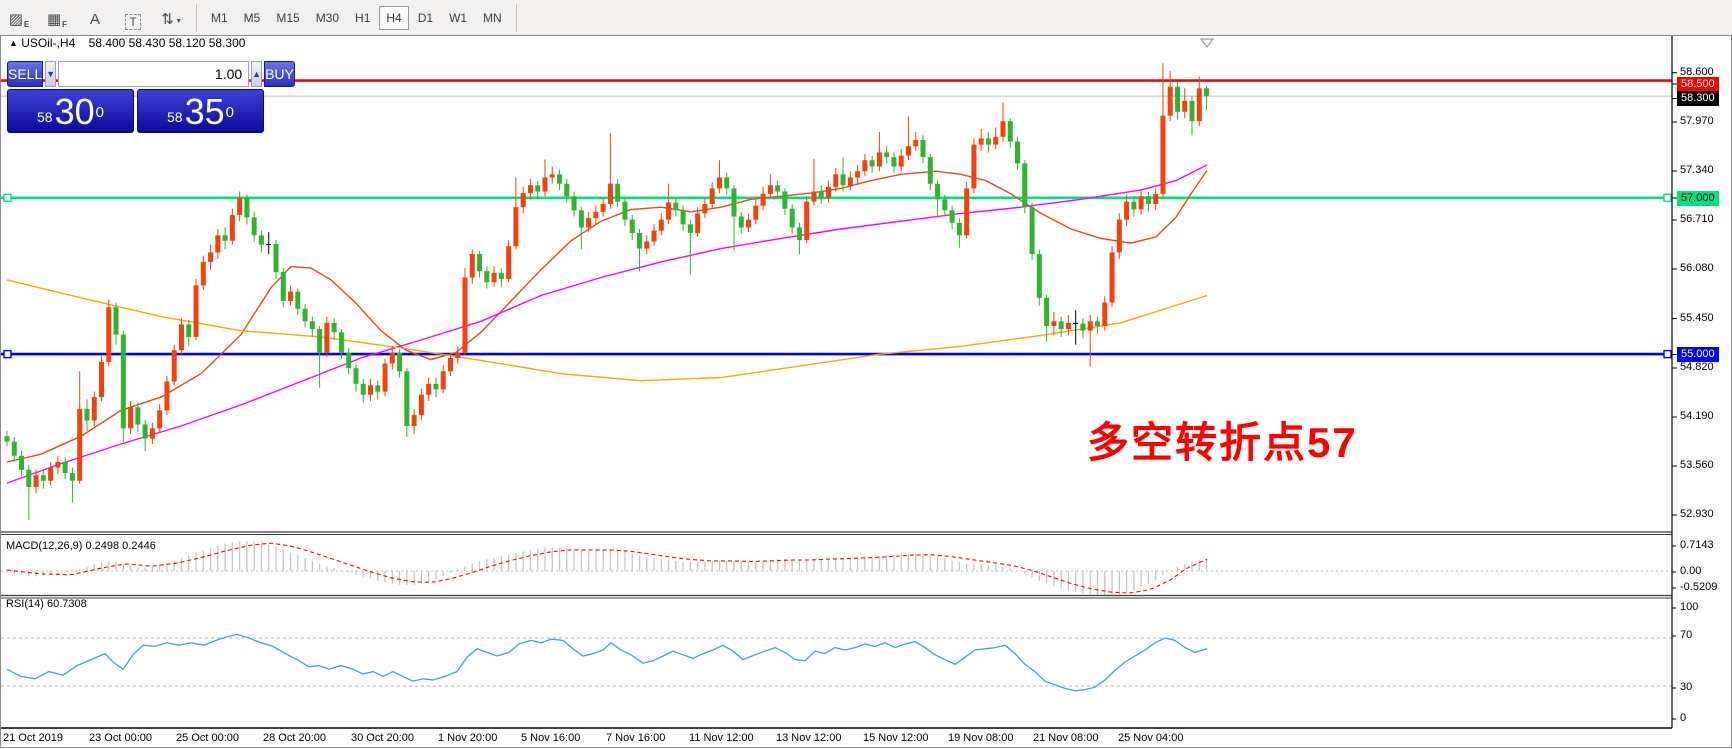 The width and height of the screenshot is (1732, 749). What do you see at coordinates (1066, 738) in the screenshot?
I see `date-axis-label: 21 Nov 08:00` at bounding box center [1066, 738].